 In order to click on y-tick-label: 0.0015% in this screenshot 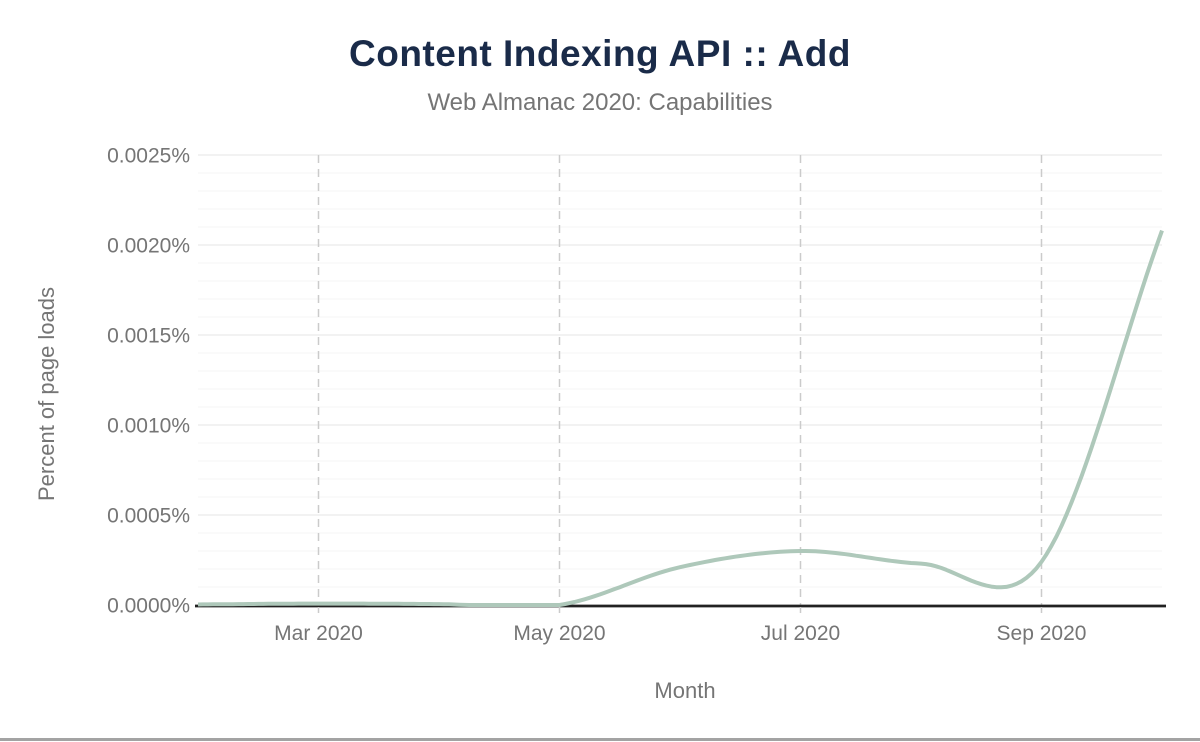, I will do `click(148, 336)`.